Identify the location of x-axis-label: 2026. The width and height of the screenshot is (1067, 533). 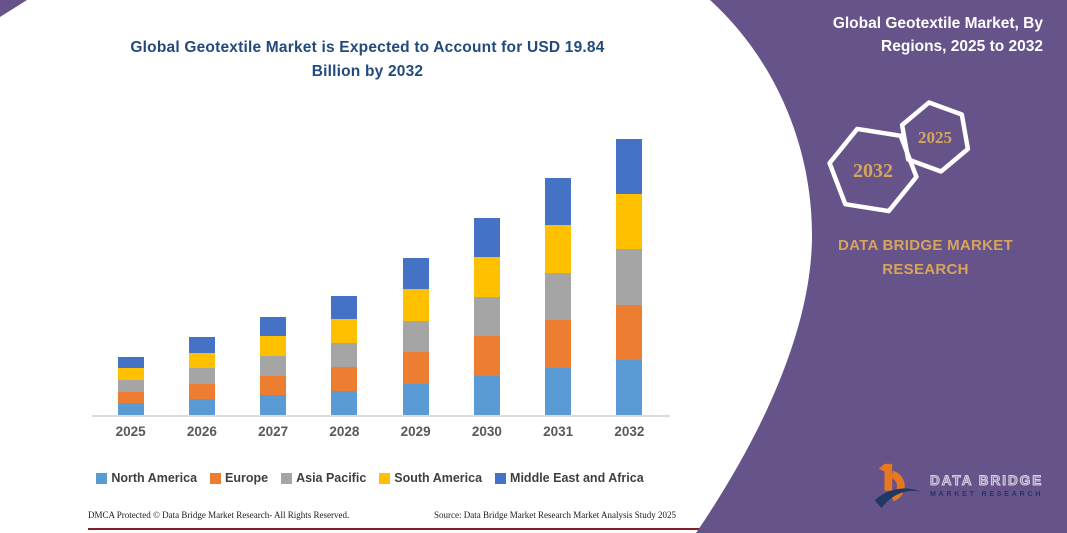
(201, 431).